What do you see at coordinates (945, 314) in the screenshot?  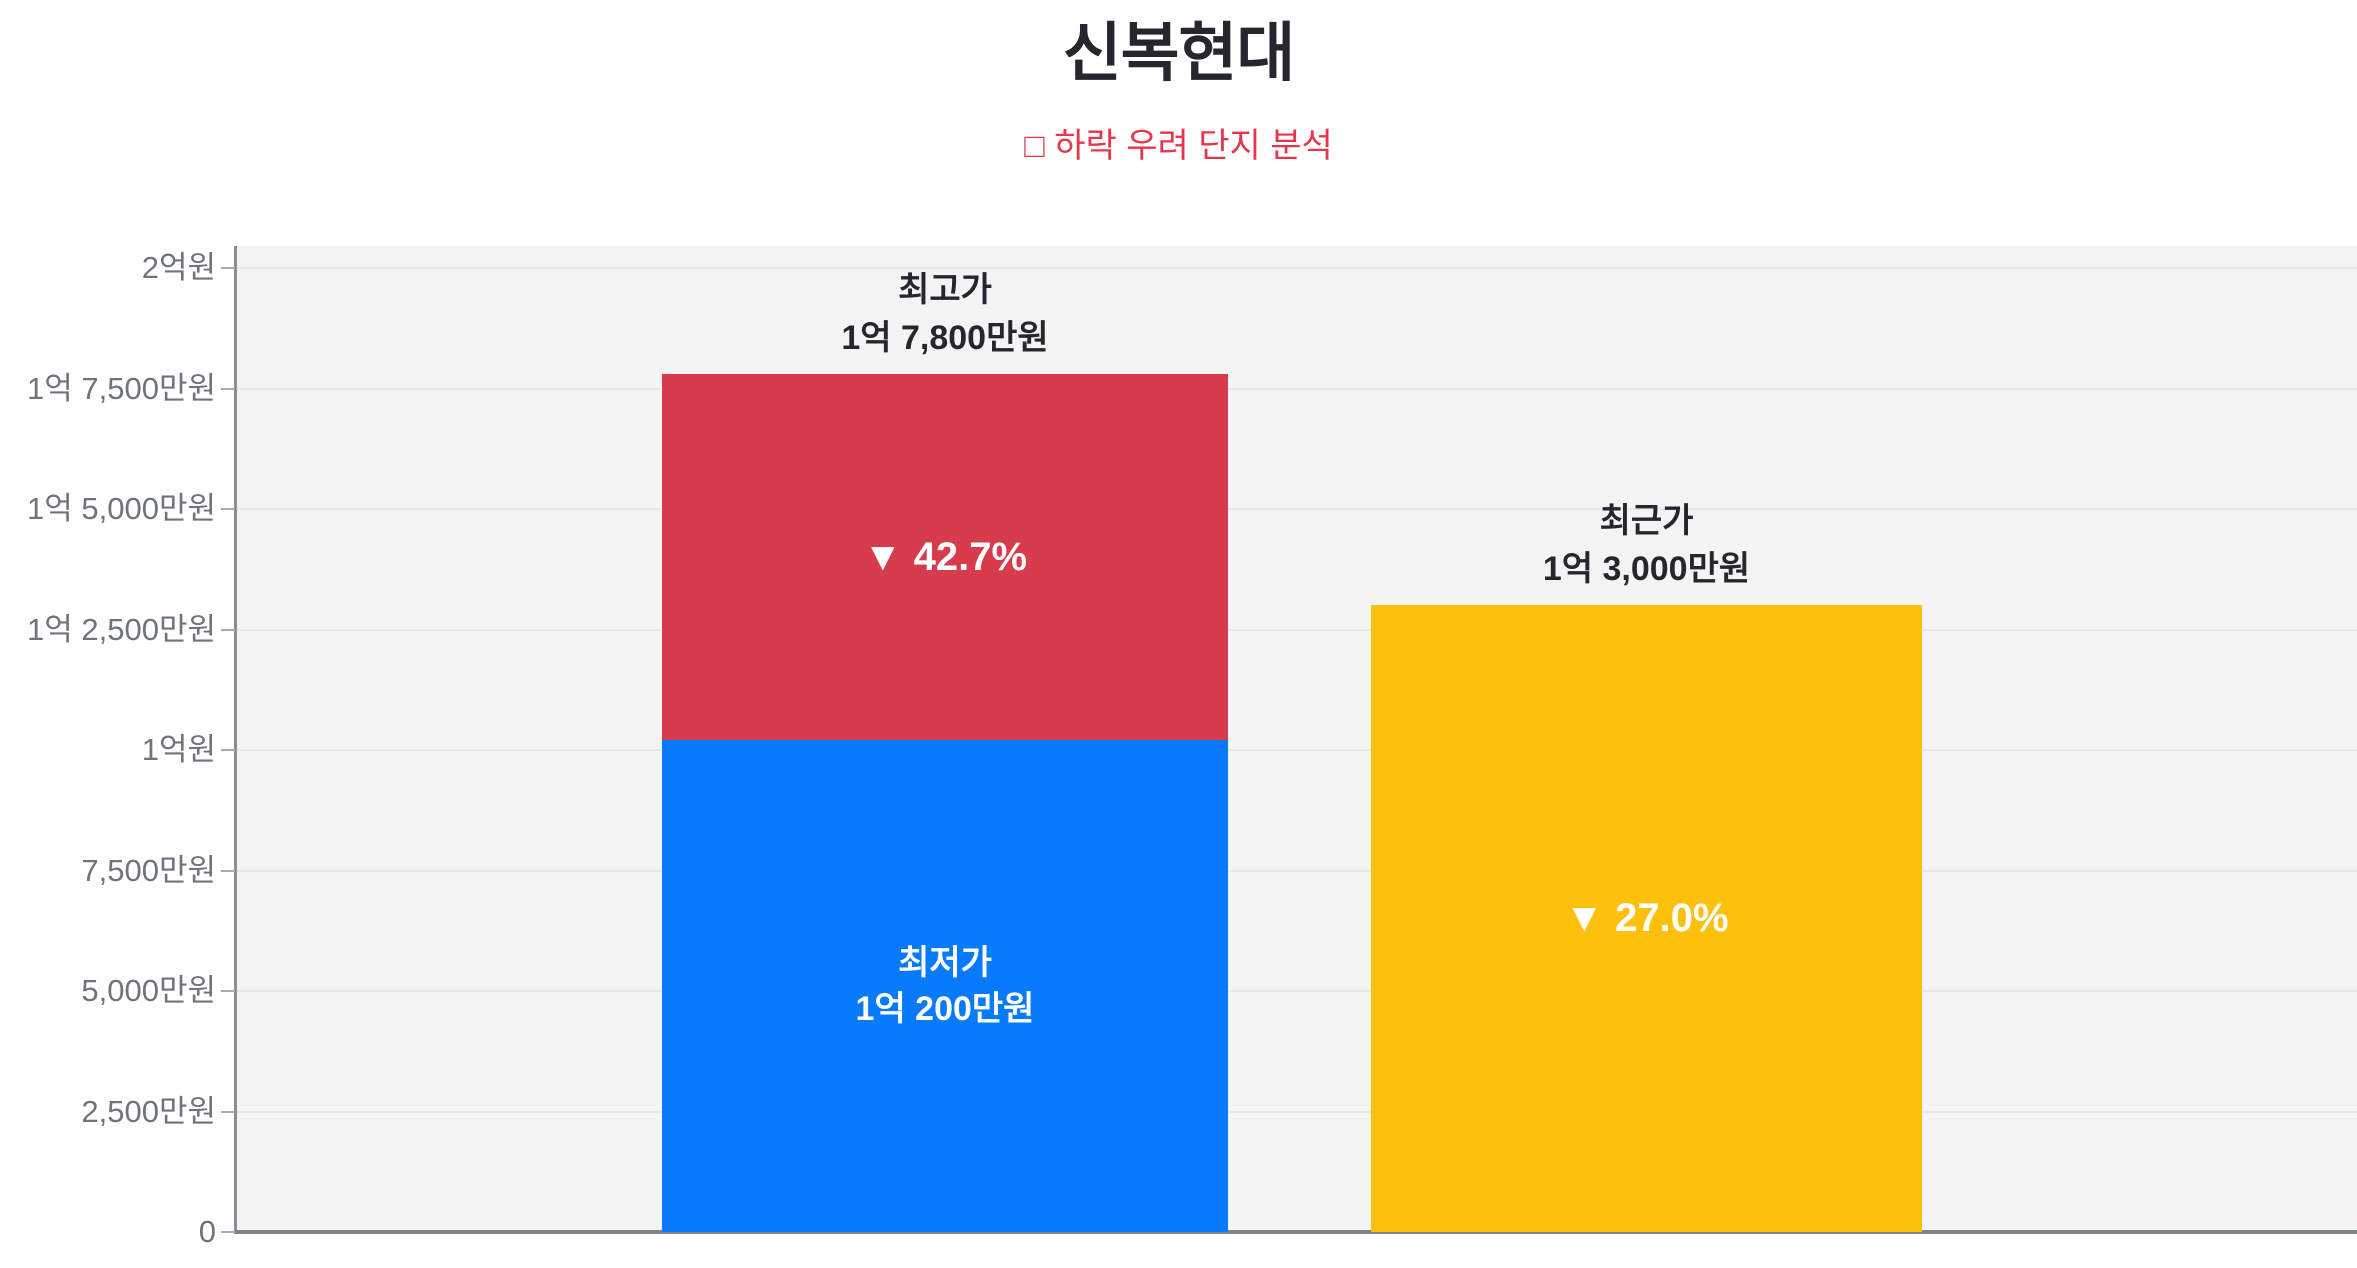 I see `bar-top-label: 최고가 1억 7,800만원` at bounding box center [945, 314].